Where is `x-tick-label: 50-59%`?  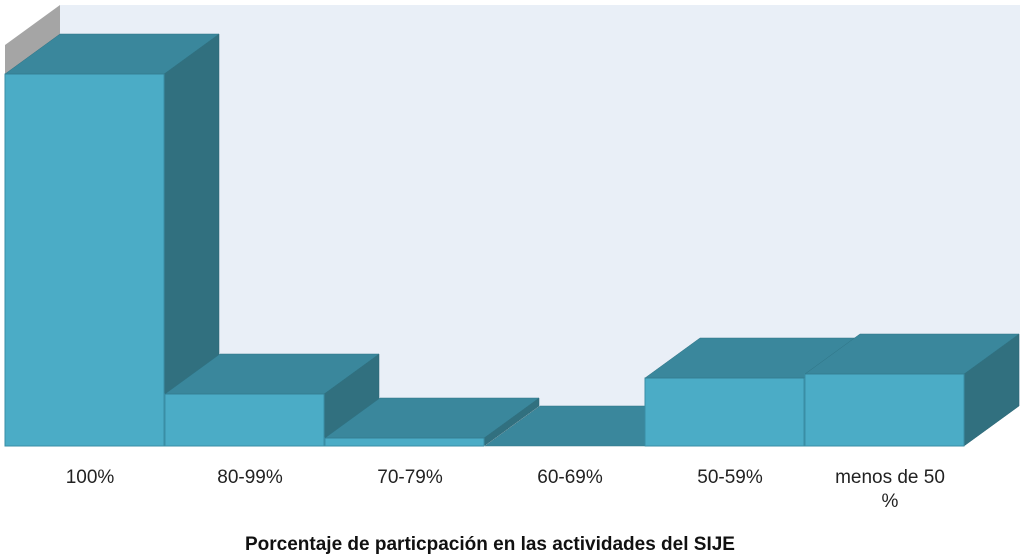
x-tick-label: 50-59% is located at coordinates (730, 477).